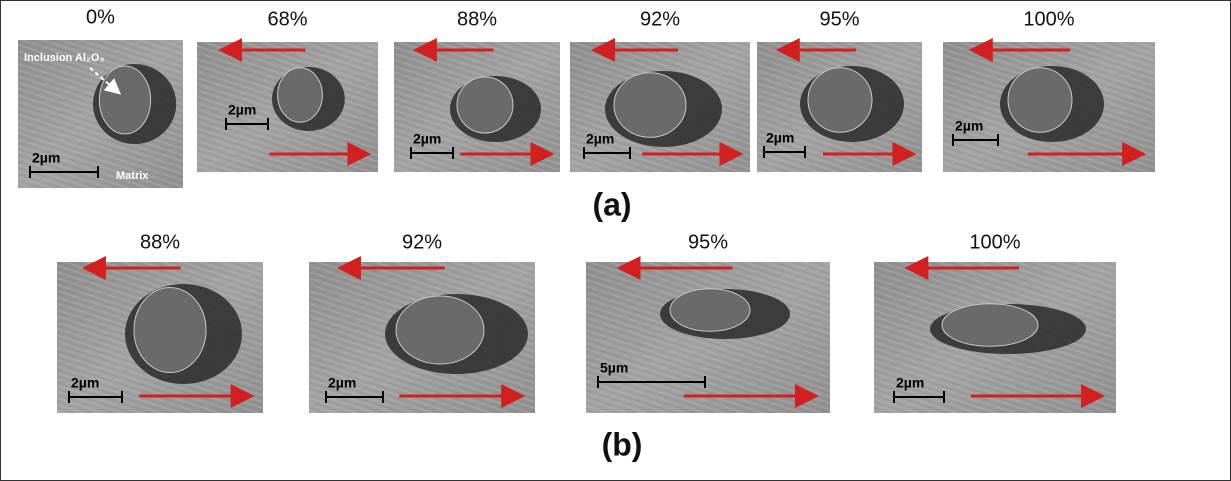 The image size is (1231, 481). Describe the element at coordinates (132, 176) in the screenshot. I see `matrix-label: Matrix` at that location.